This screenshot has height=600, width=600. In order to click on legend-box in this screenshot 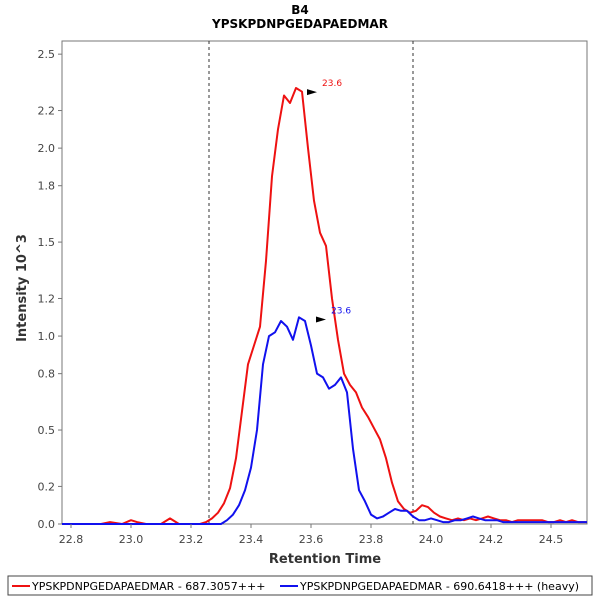, I will do `click(300, 585)`.